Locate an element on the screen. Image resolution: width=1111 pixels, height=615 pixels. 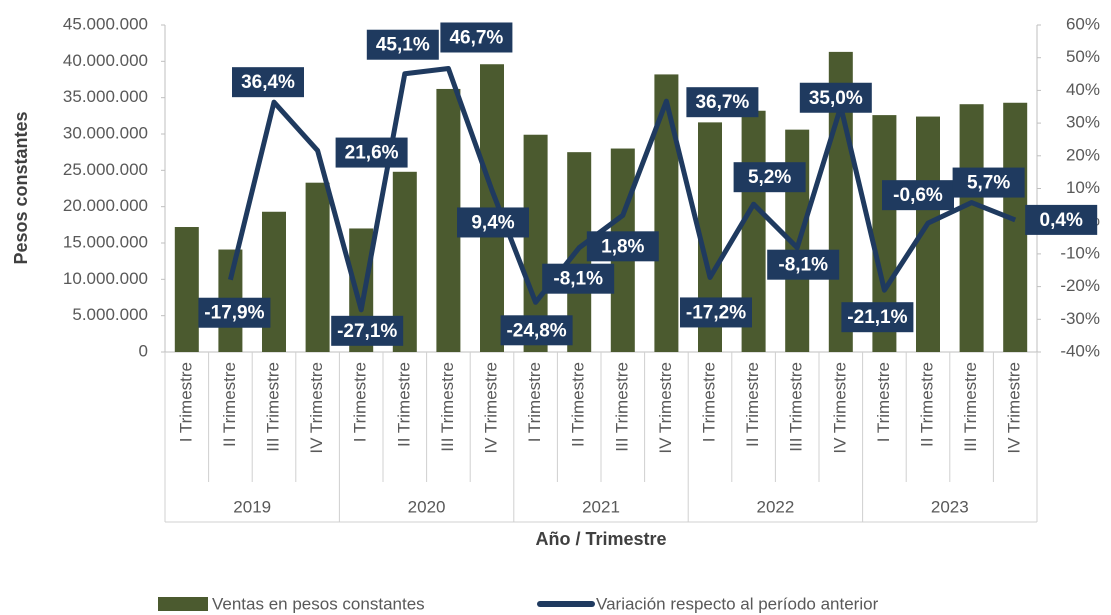
data-label: -0,6% is located at coordinates (918, 195).